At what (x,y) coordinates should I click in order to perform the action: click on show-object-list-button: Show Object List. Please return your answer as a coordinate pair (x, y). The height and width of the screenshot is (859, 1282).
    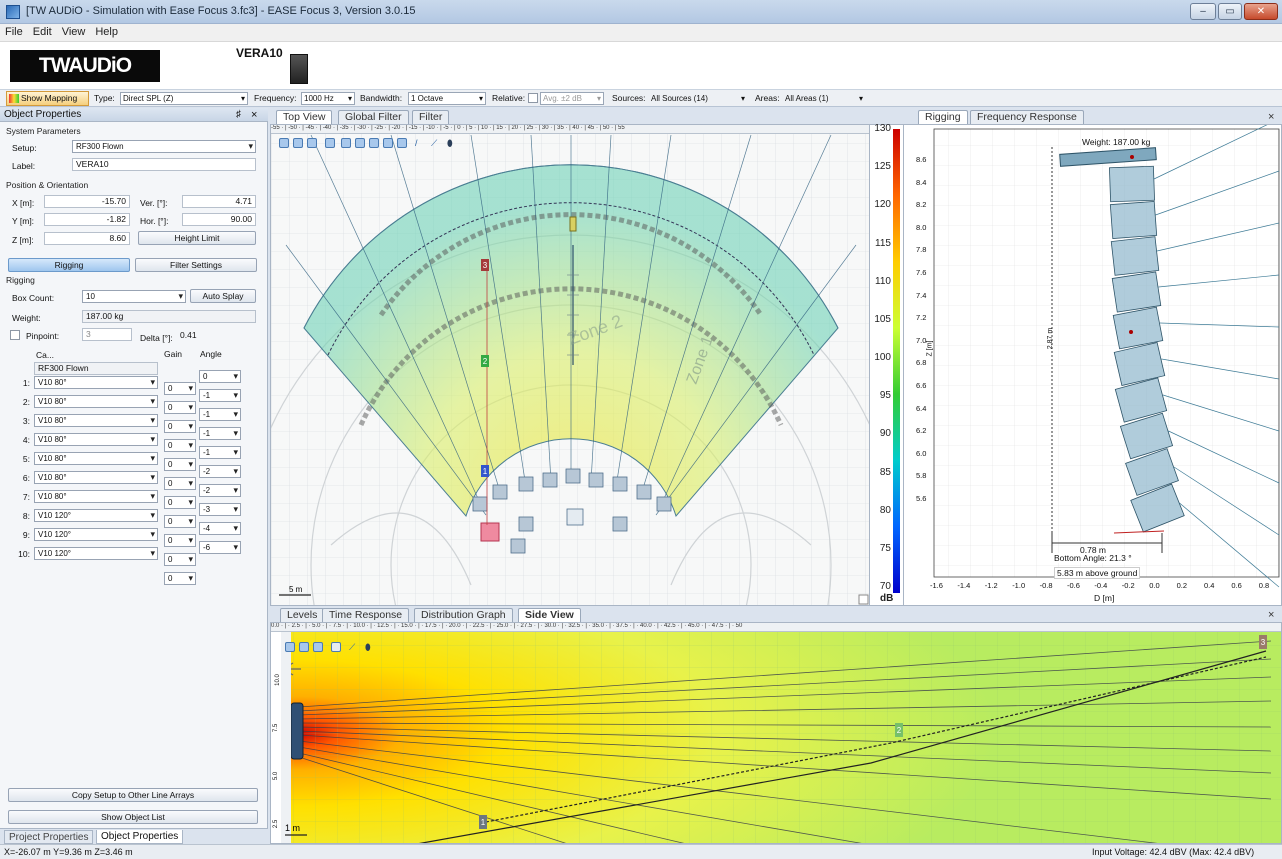
    Looking at the image, I should click on (133, 817).